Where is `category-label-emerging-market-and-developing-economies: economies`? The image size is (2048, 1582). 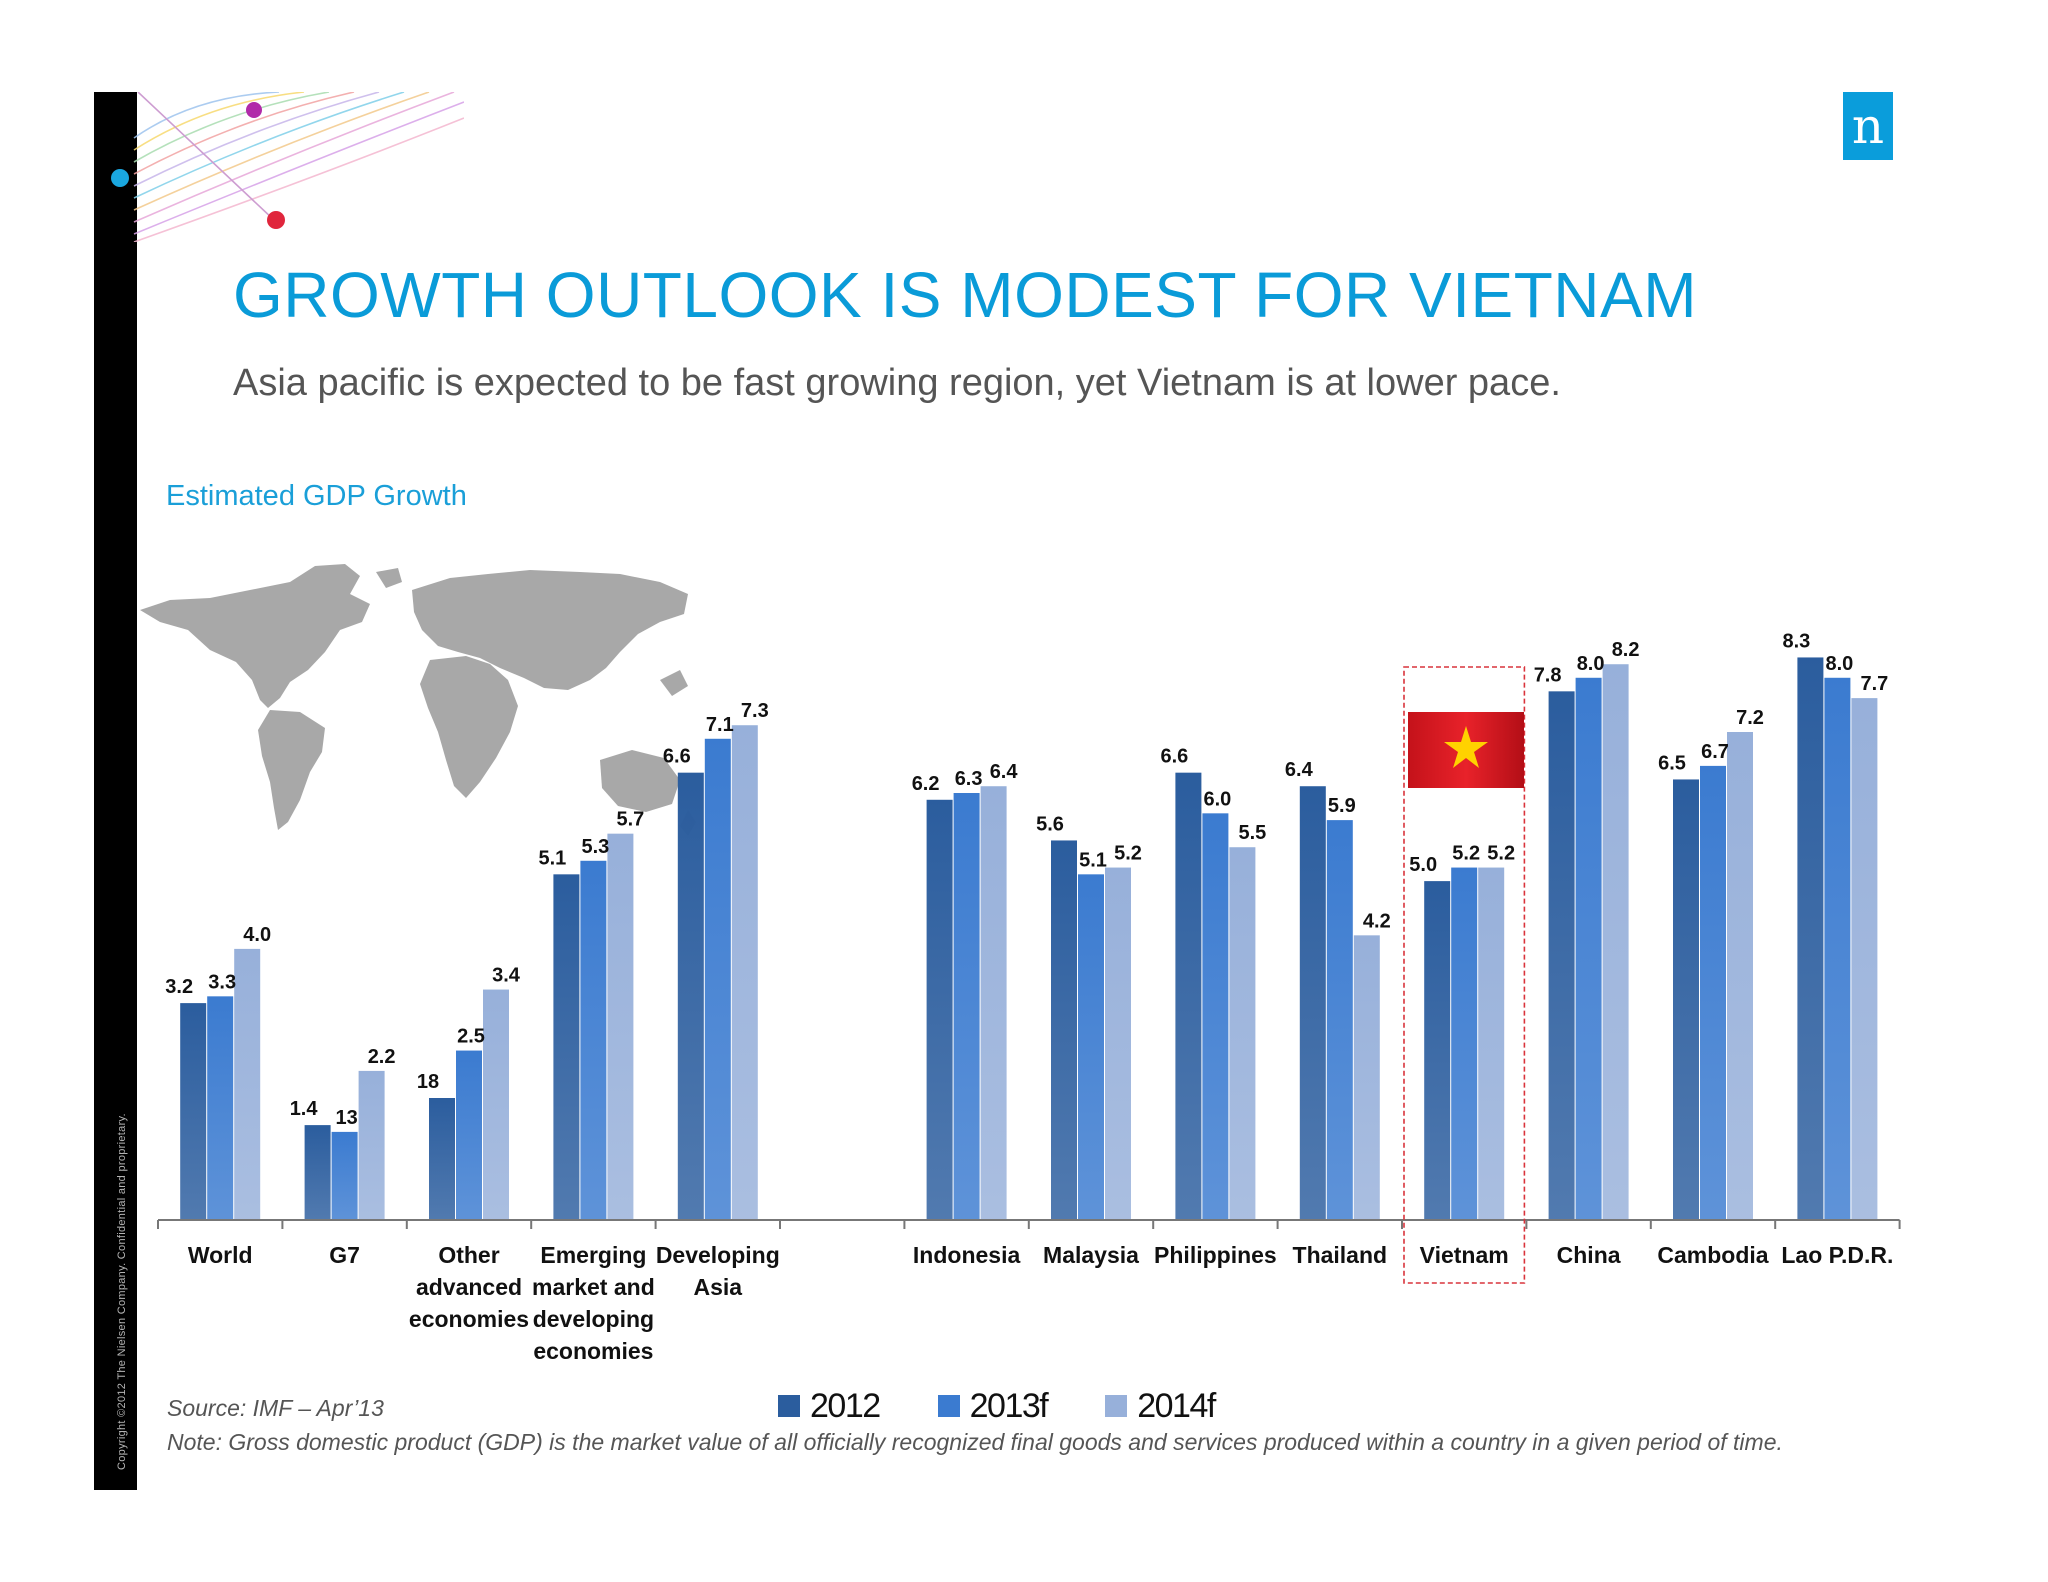 category-label-emerging-market-and-developing-economies: economies is located at coordinates (593, 1351).